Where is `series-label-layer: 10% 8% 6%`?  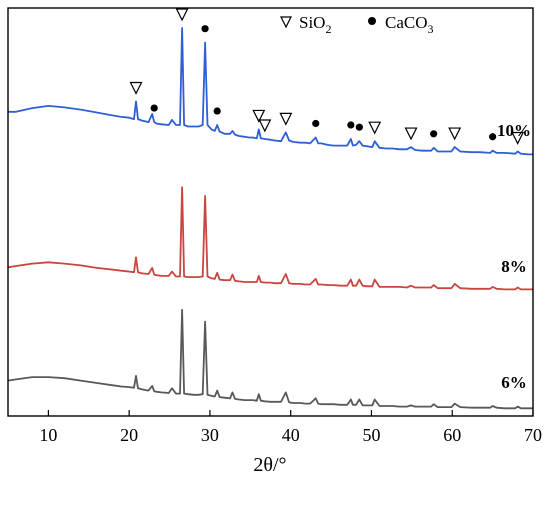
series-label-layer: 10% 8% 6% is located at coordinates (514, 256).